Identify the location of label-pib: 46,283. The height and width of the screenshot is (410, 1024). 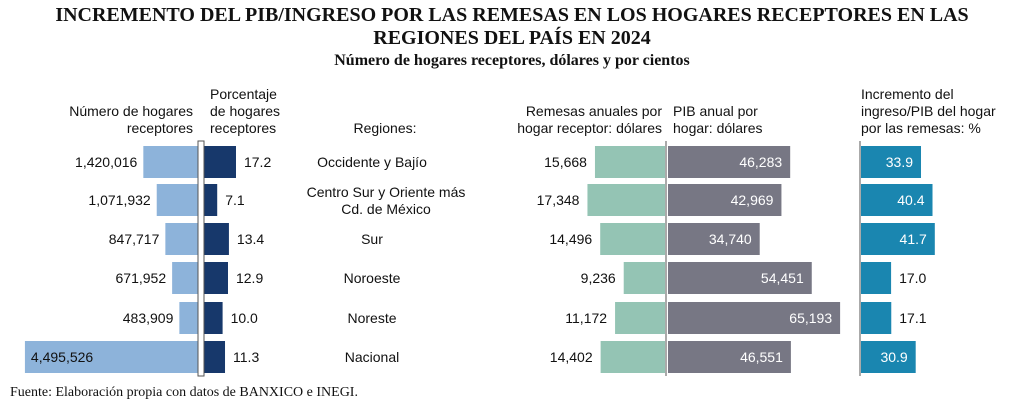
(760, 162).